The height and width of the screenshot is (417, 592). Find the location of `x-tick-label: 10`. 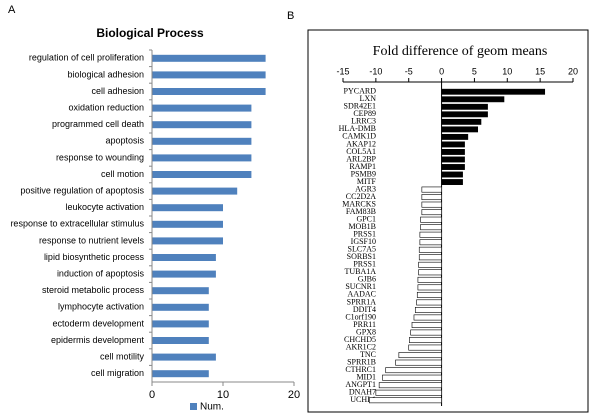

x-tick-label: 10 is located at coordinates (223, 395).